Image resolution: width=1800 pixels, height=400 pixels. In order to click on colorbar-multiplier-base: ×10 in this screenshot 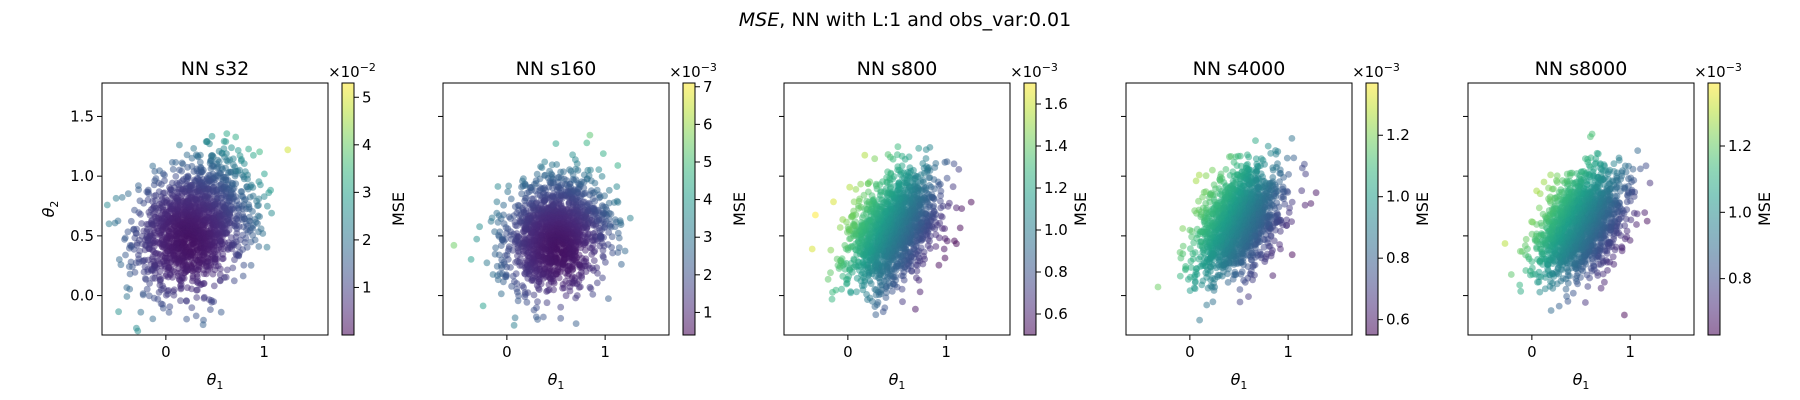, I will do `click(685, 72)`.